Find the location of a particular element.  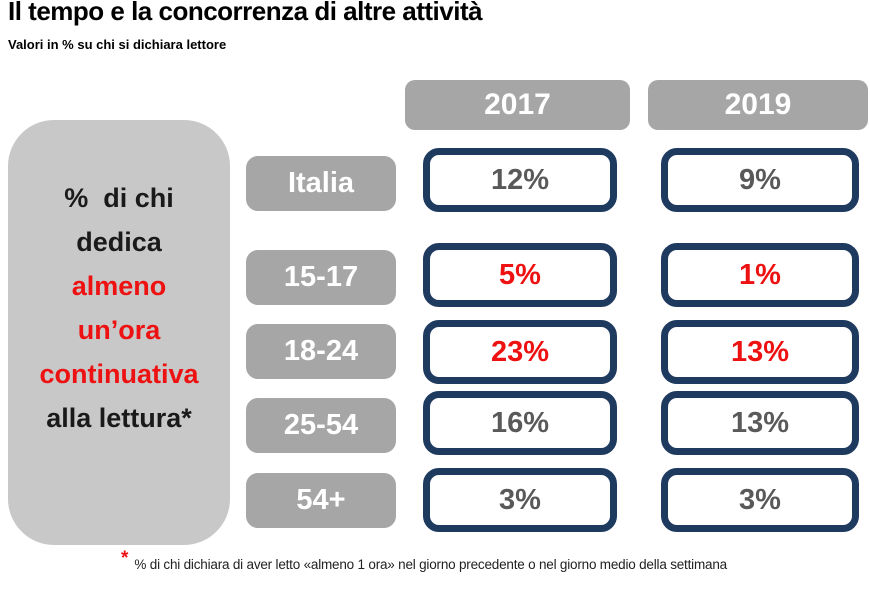

left-box-line-1: % di chi is located at coordinates (119, 197).